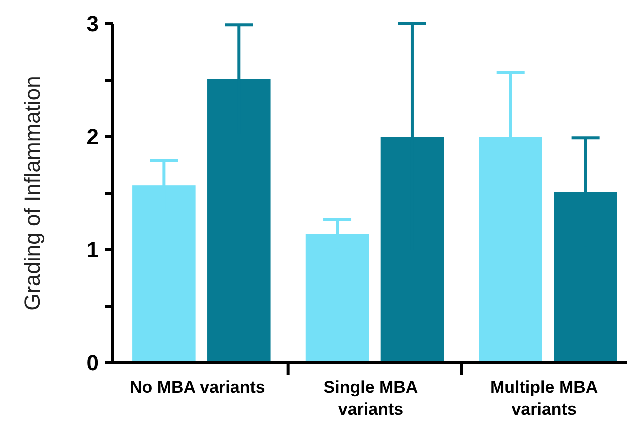  What do you see at coordinates (92, 363) in the screenshot?
I see `y-tick-label: 0` at bounding box center [92, 363].